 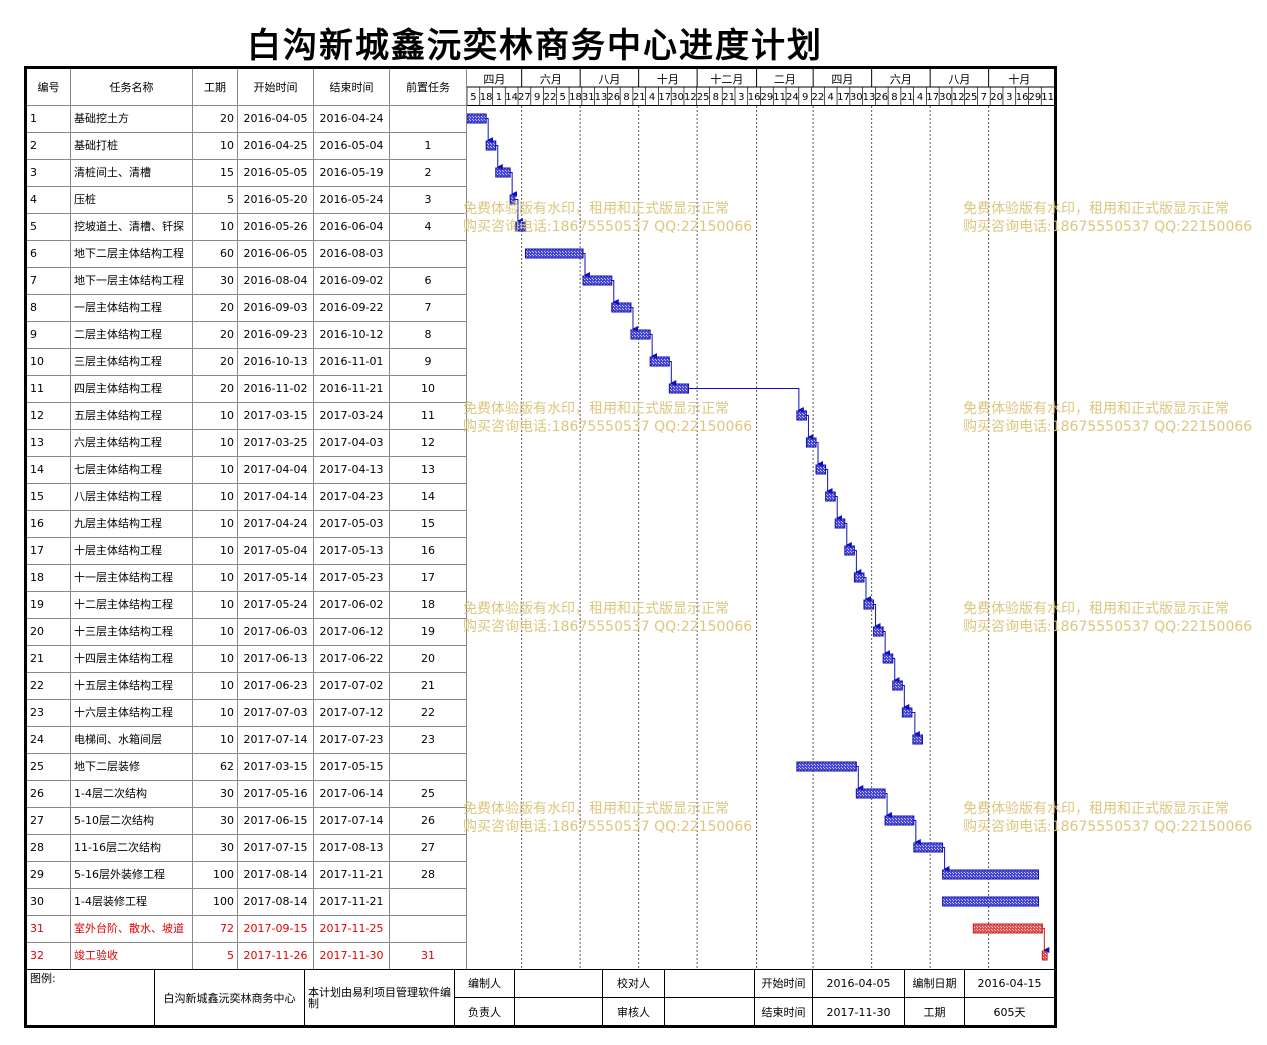 What do you see at coordinates (1009, 983) in the screenshot?
I see `date-value: 2016-04-15` at bounding box center [1009, 983].